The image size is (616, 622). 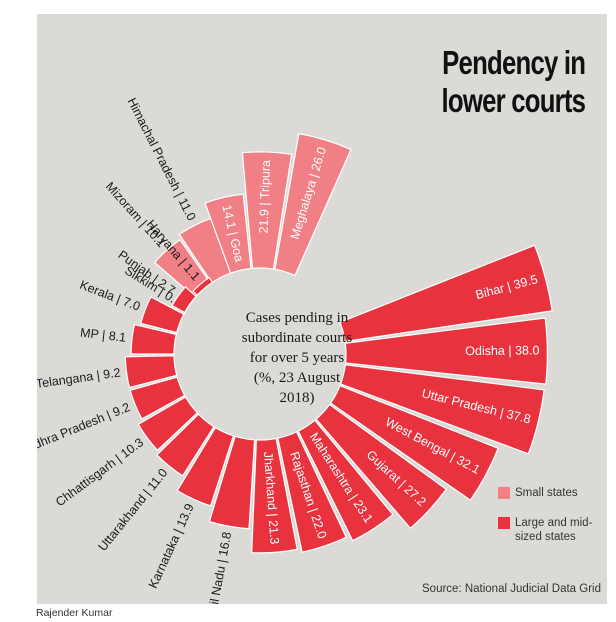 I want to click on center-line-5: 2018), so click(x=297, y=398).